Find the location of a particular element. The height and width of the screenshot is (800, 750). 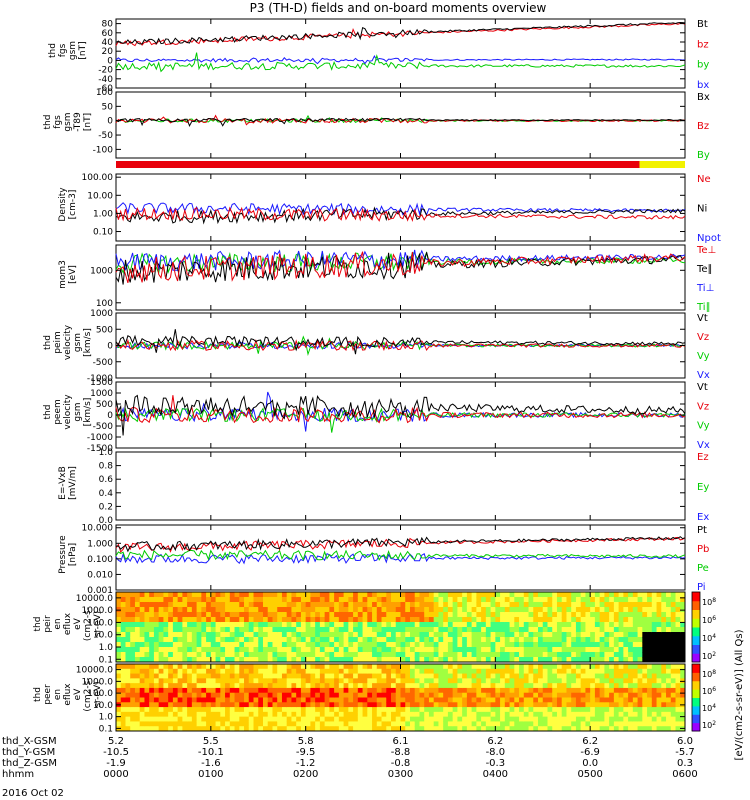

ephemeris-label: thd_Z-GSM is located at coordinates (29, 763).